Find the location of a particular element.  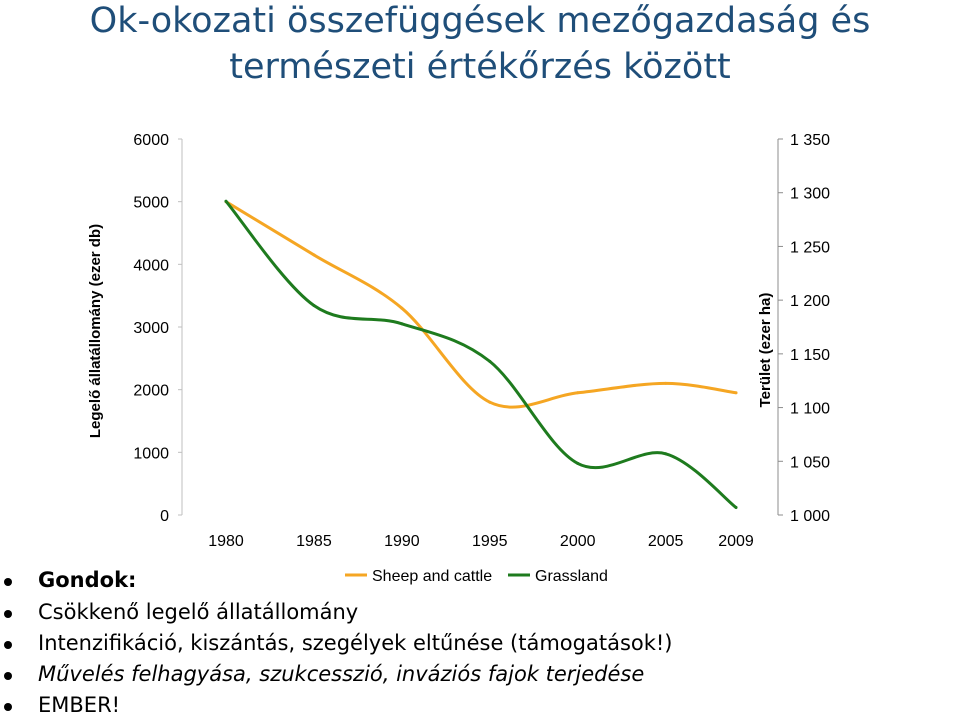

x-axis-tick-label: 1980 is located at coordinates (226, 541).